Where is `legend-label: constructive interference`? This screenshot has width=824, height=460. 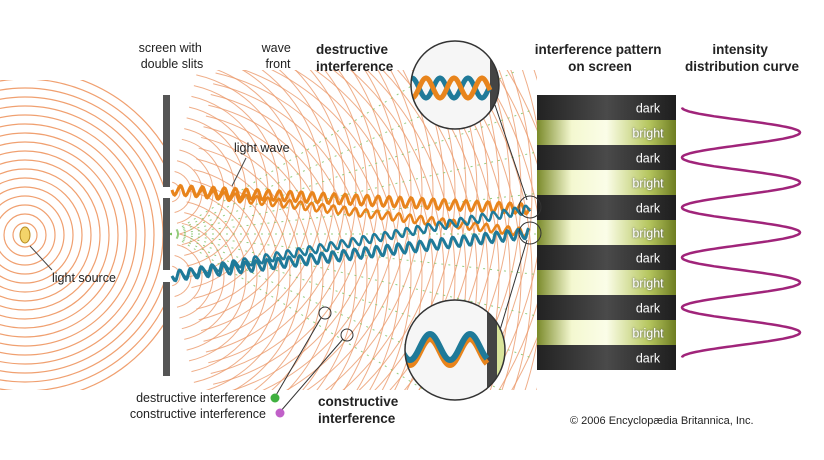
legend-label: constructive interference is located at coordinates (198, 414).